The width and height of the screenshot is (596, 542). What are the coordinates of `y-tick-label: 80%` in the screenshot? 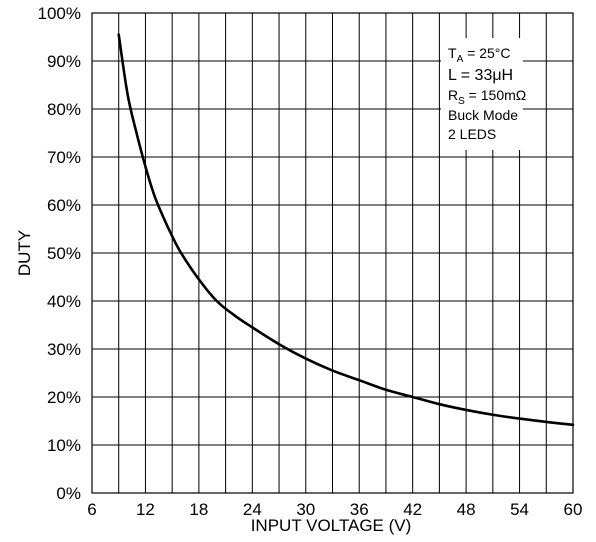 It's located at (64, 109).